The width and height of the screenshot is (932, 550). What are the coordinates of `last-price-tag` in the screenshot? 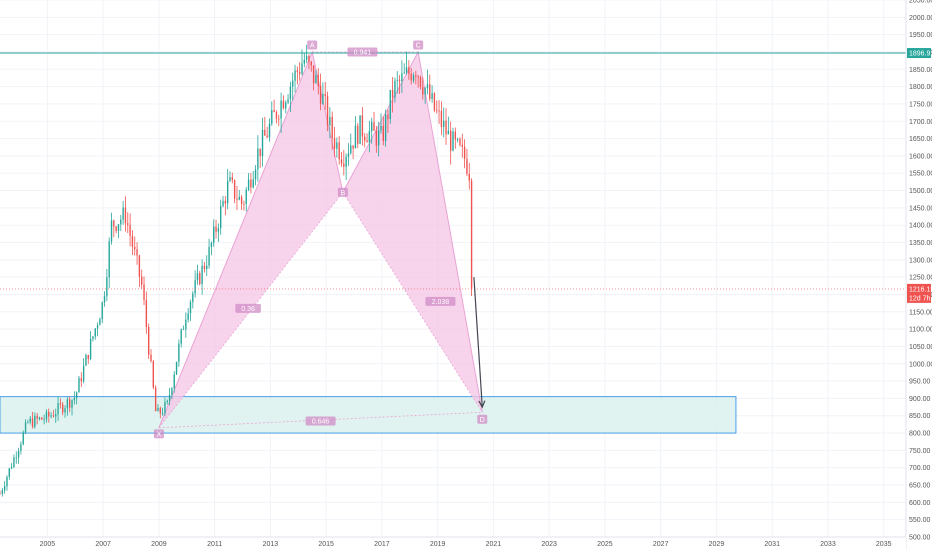 It's located at (919, 293).